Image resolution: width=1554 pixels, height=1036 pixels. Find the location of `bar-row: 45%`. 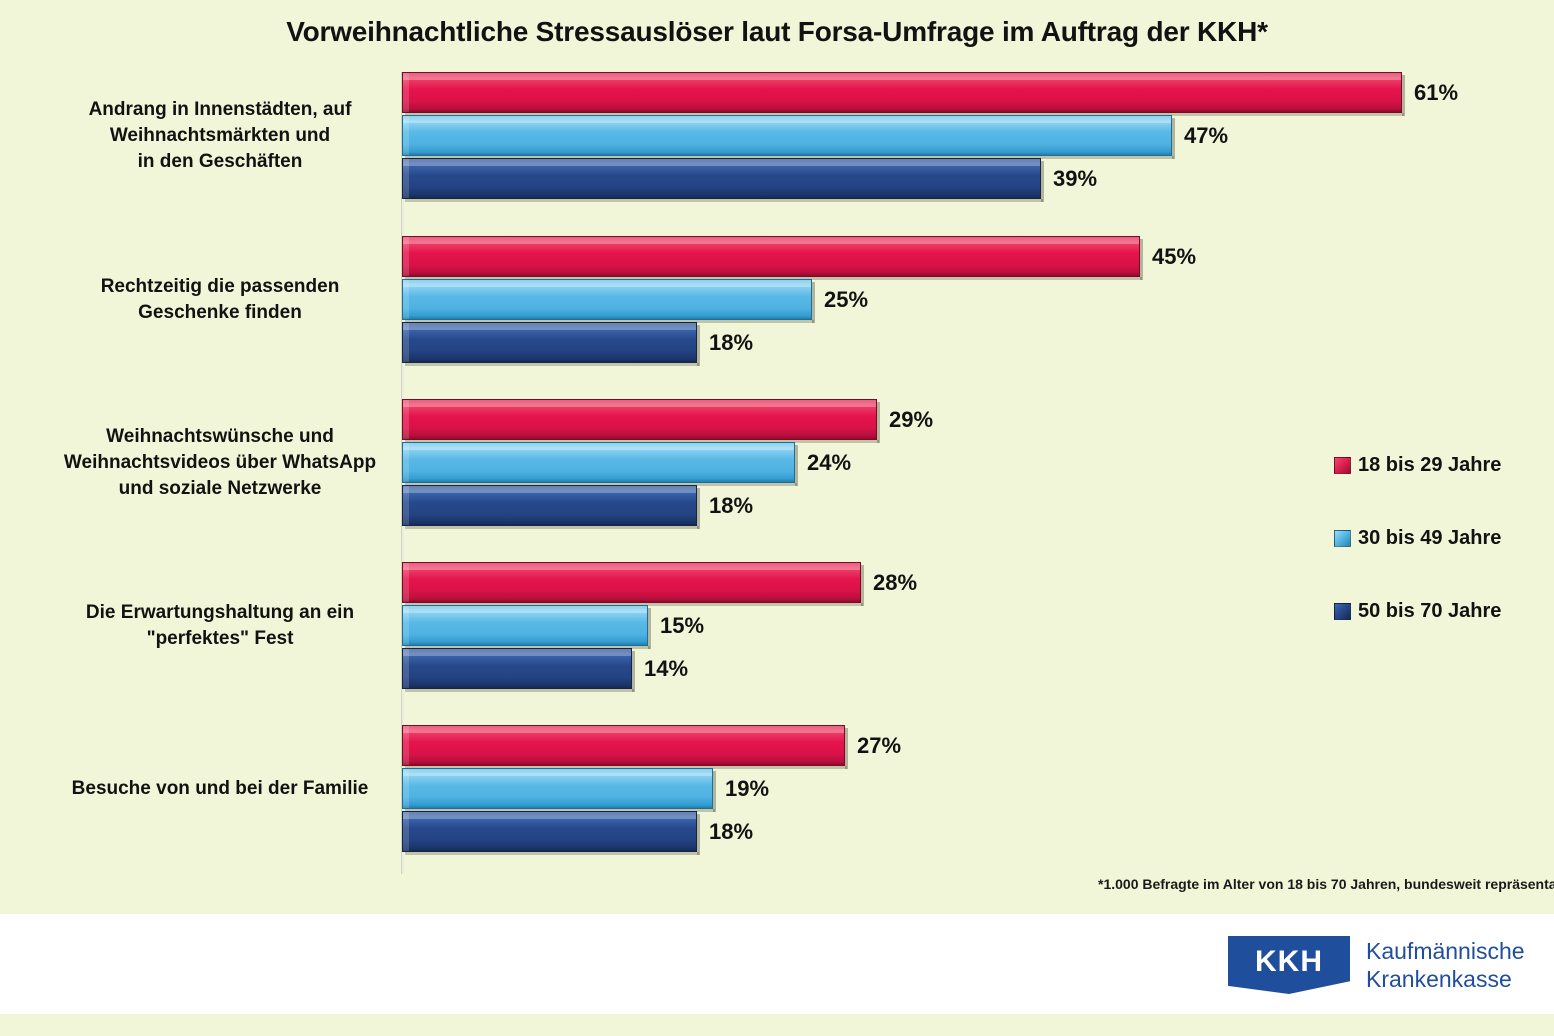

bar-row: 45% is located at coordinates (976, 258).